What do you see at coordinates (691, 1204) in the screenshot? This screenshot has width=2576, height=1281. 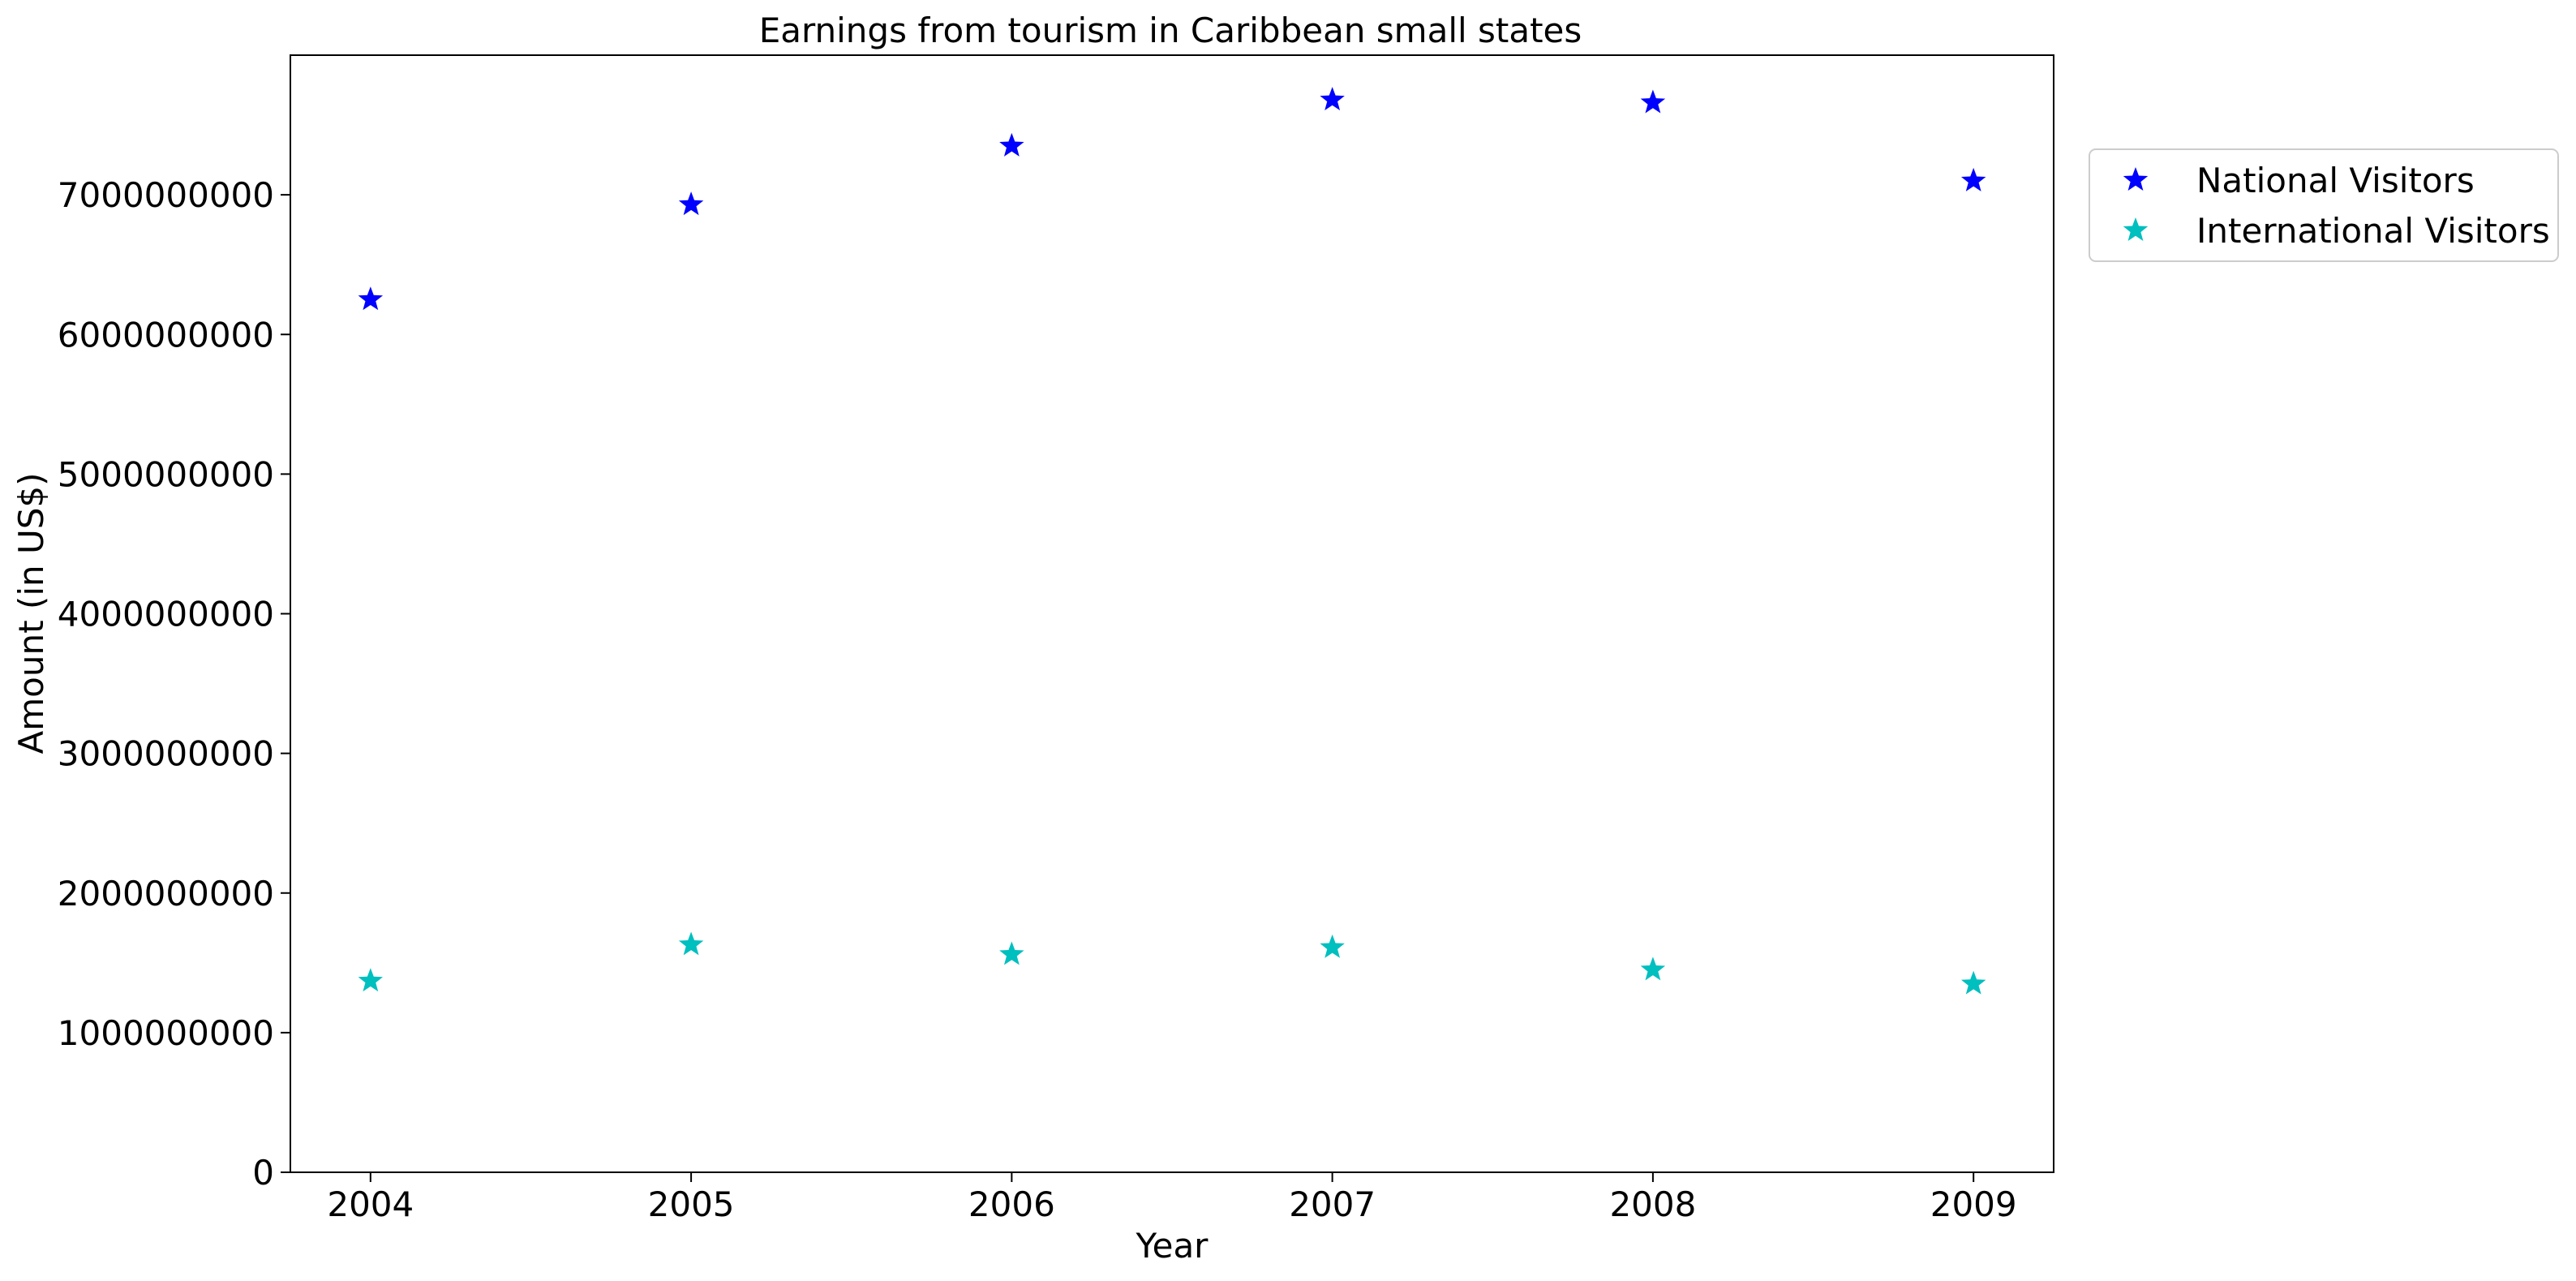 I see `x-tick-label: 2005` at bounding box center [691, 1204].